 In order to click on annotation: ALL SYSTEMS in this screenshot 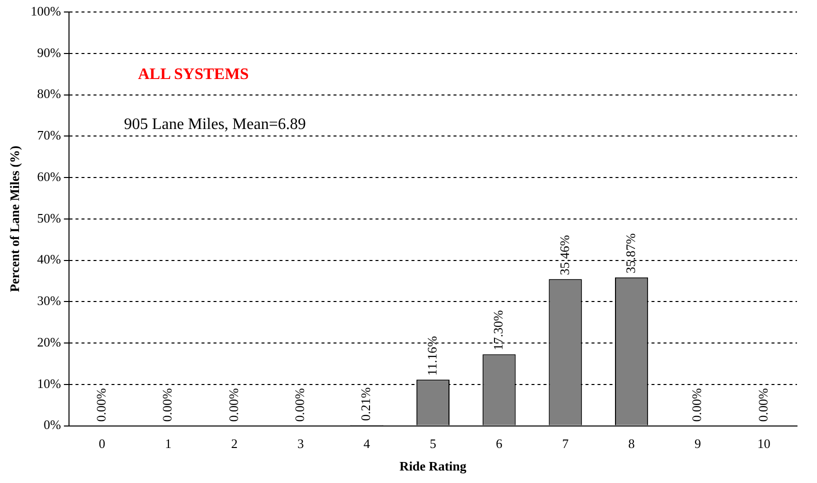, I will do `click(193, 75)`.